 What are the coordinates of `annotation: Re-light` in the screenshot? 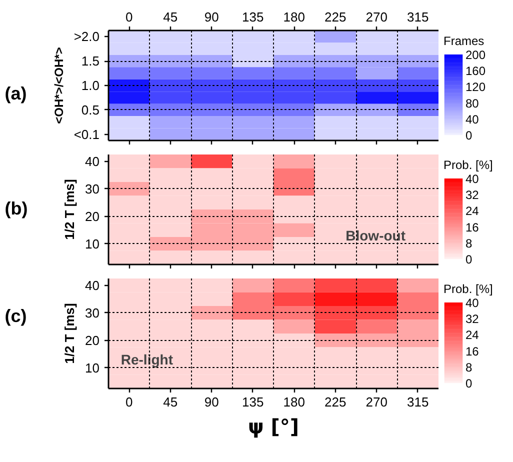 It's located at (147, 360).